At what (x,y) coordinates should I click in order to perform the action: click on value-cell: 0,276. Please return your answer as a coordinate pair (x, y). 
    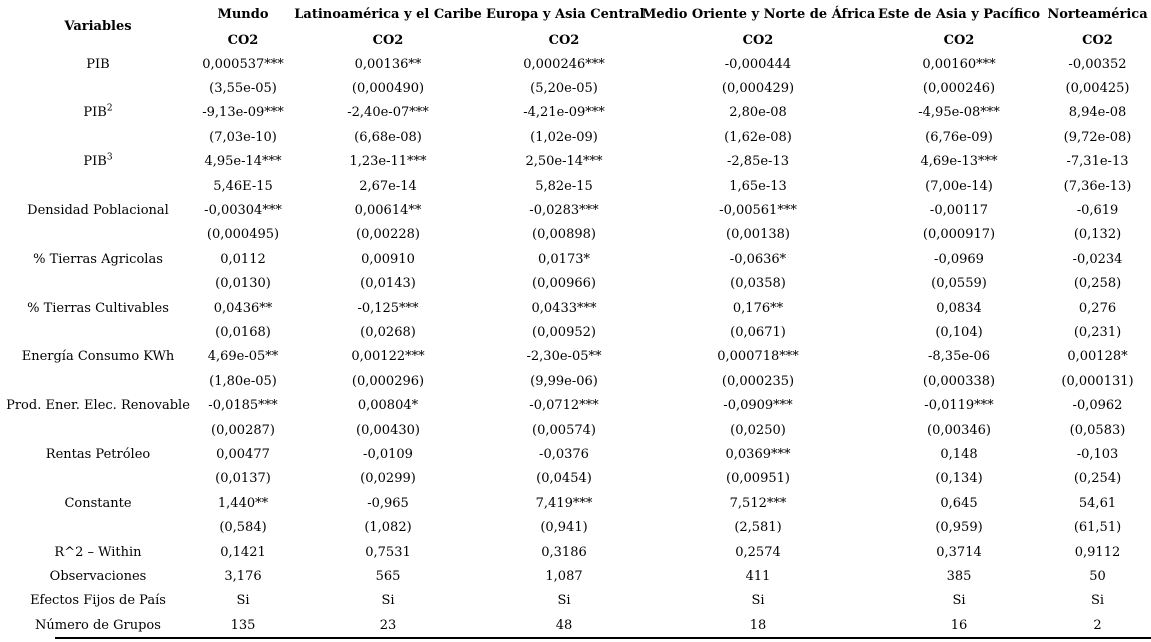
    Looking at the image, I should click on (1097, 308).